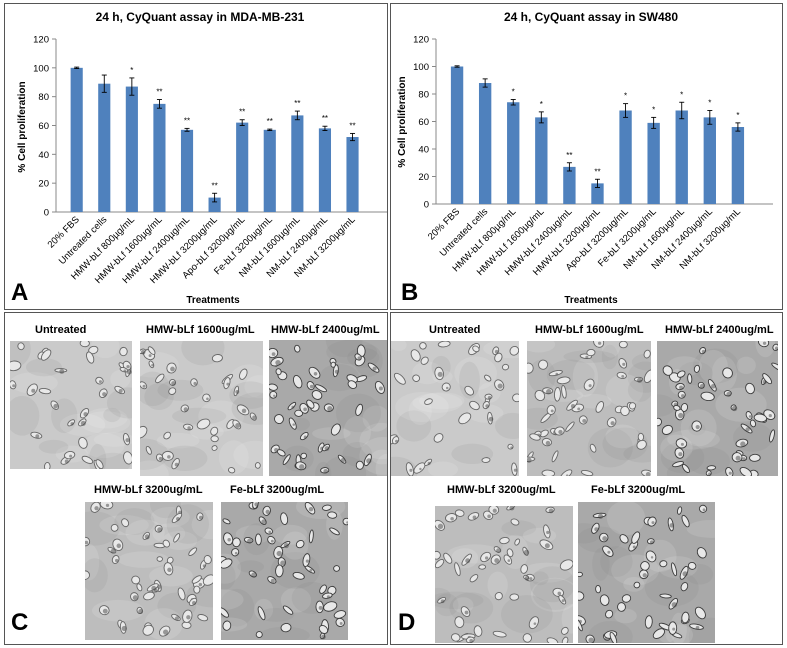  What do you see at coordinates (410, 292) in the screenshot?
I see `panel-letter: B` at bounding box center [410, 292].